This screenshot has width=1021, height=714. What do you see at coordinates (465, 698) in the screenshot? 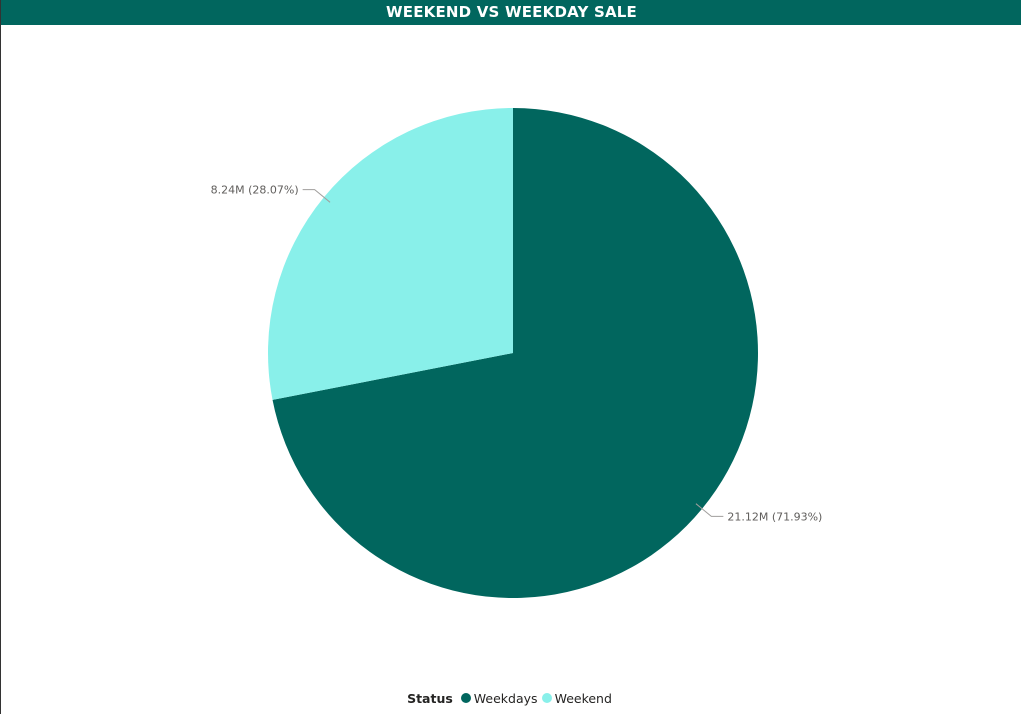
I see `legend-marker-weekdays` at bounding box center [465, 698].